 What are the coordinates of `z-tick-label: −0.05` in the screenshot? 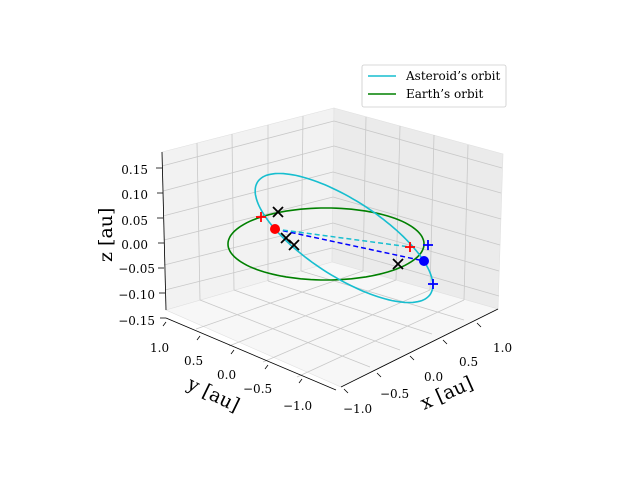 It's located at (136, 269).